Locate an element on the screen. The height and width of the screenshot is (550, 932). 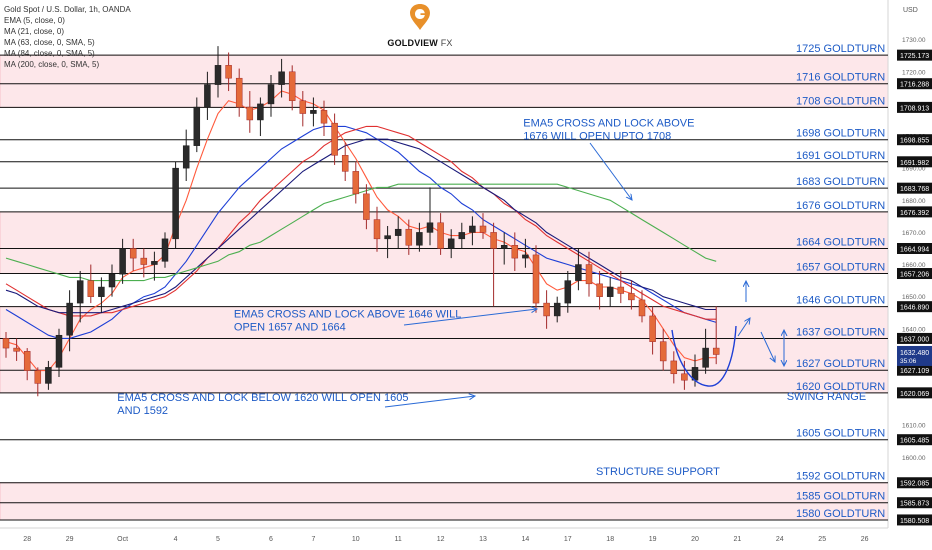
y-tick-label: 1730.00 is located at coordinates (914, 40).